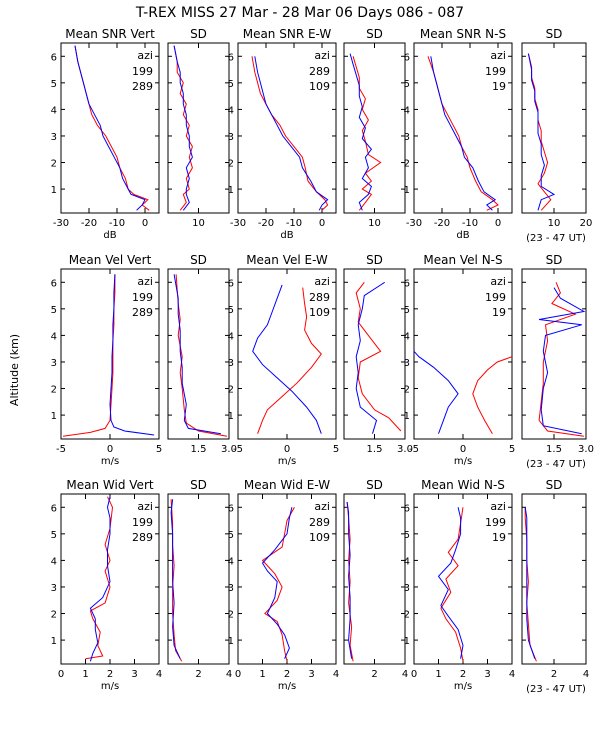 The width and height of the screenshot is (600, 750). Describe the element at coordinates (319, 312) in the screenshot. I see `legend-entry: 109` at that location.